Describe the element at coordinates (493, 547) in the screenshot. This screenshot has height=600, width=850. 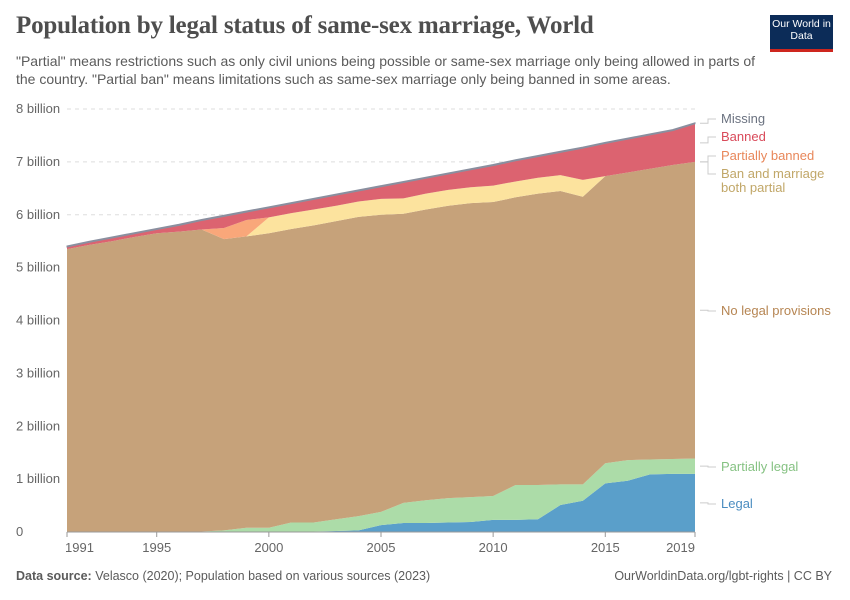
I see `x-tick-label: 2010` at that location.